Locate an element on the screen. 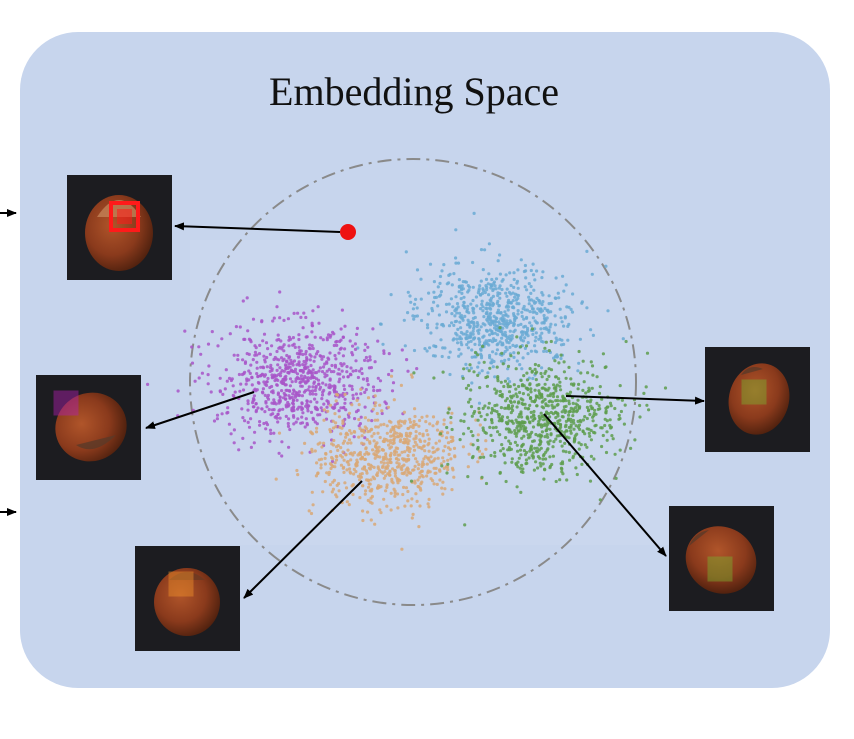 The image size is (854, 739). green-patch-thumbnail-lower is located at coordinates (721, 558).